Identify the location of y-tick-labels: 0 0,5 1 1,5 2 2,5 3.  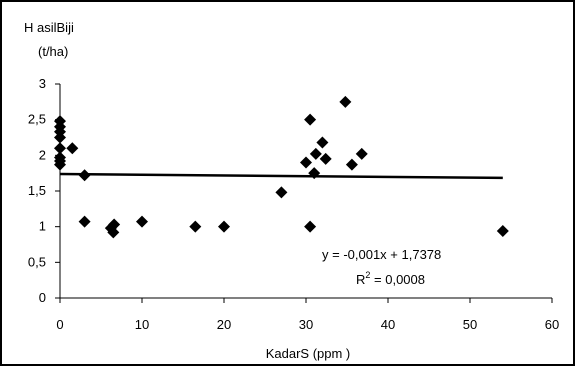
(37, 190).